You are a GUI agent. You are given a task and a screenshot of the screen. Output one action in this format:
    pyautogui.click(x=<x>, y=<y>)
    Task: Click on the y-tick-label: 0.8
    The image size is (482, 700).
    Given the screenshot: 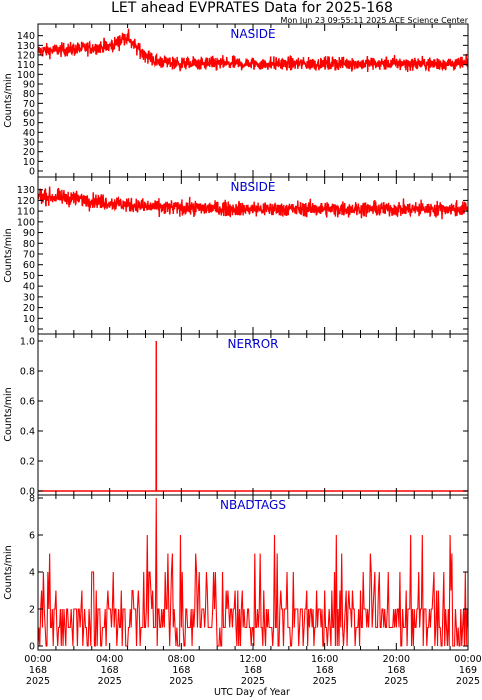 What is the action you would take?
    pyautogui.click(x=27, y=372)
    